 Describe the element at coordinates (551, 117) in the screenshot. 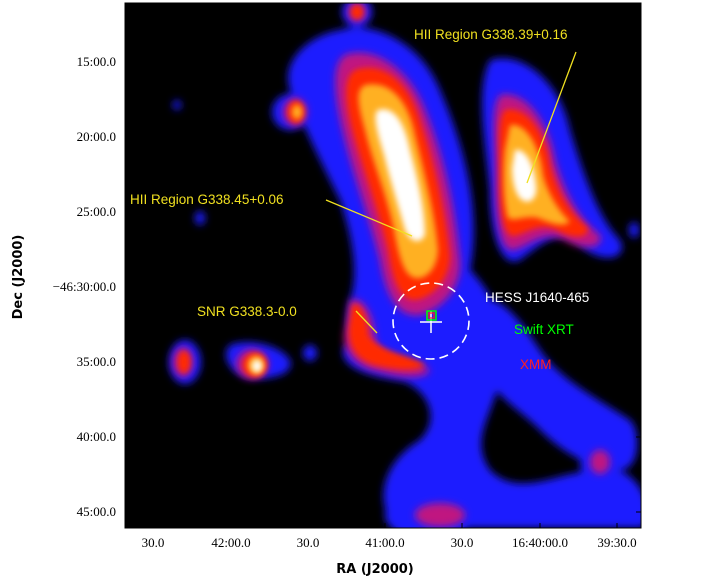

I see `hii-region-1-pointer` at that location.